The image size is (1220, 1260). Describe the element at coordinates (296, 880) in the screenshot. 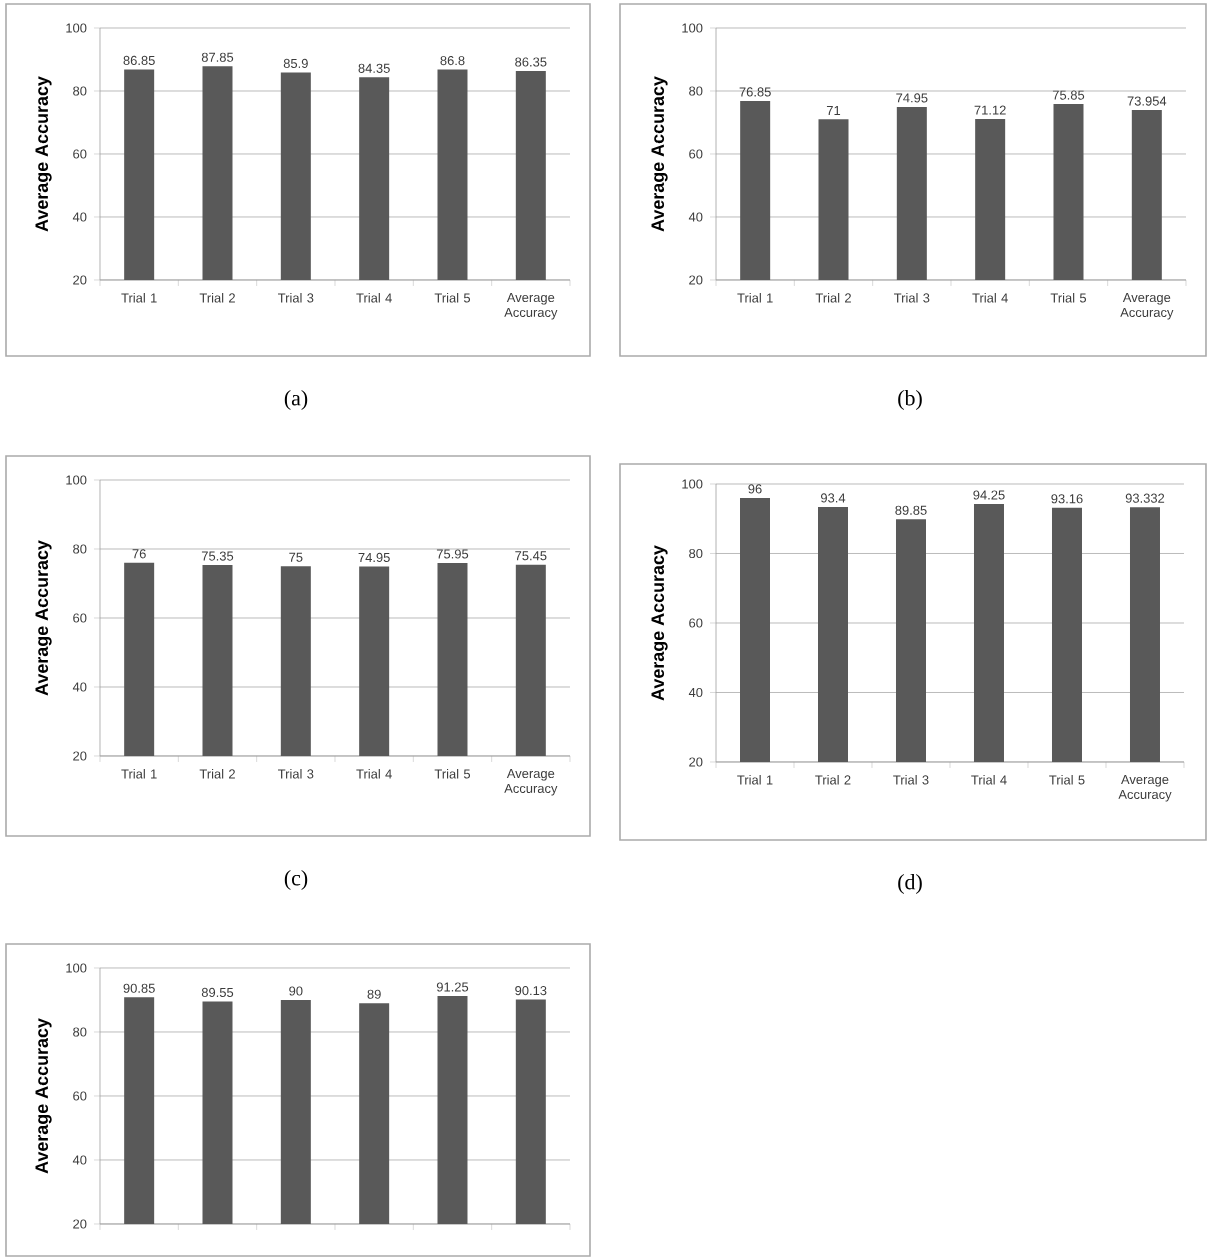

I see `text: (c)` at that location.